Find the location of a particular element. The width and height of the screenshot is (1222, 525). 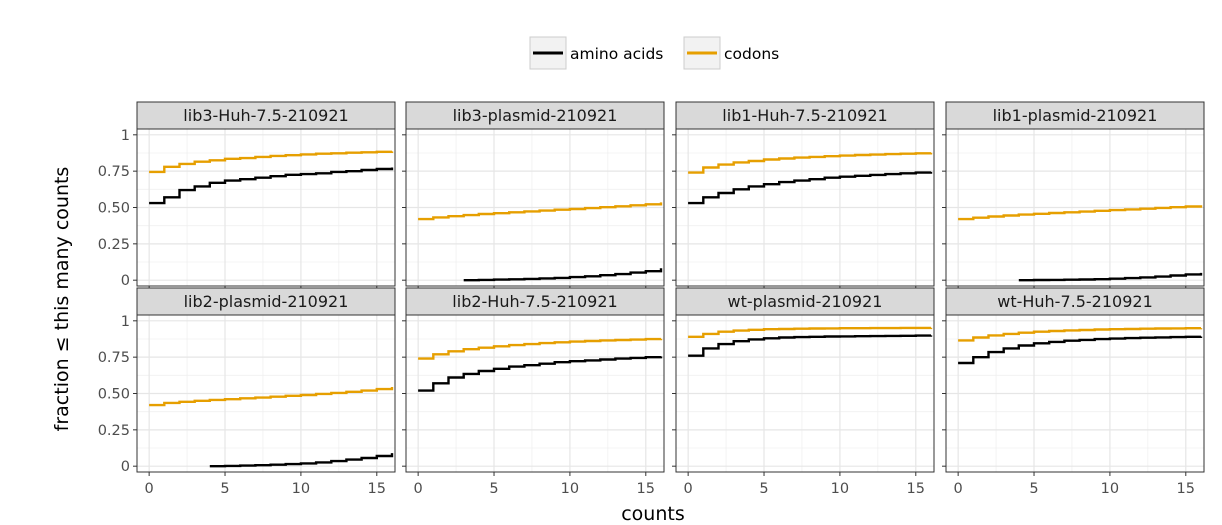

legend-label-amino_acids: amino acids is located at coordinates (616, 54).